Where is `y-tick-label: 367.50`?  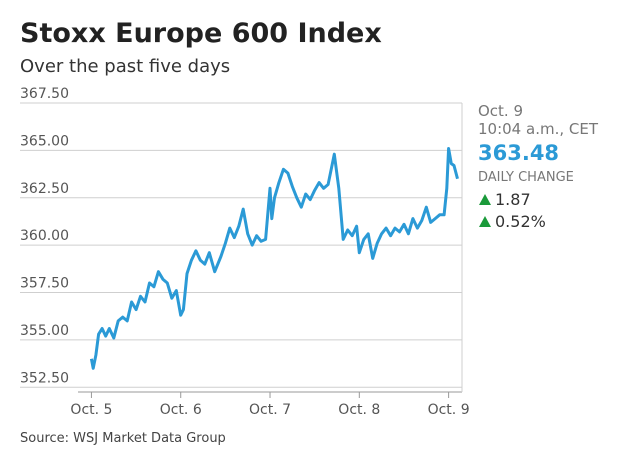 y-tick-label: 367.50 is located at coordinates (44, 94).